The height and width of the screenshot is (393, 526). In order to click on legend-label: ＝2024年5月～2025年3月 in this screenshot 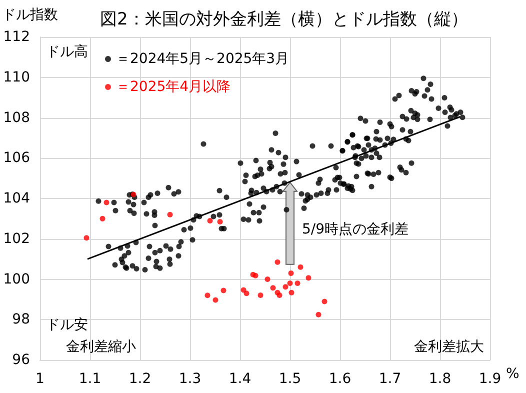, I will do `click(203, 59)`.